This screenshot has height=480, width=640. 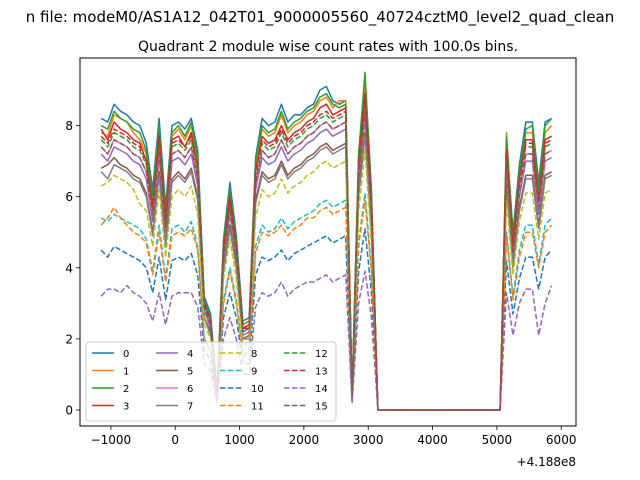 What do you see at coordinates (321, 372) in the screenshot?
I see `legend-label: 13` at bounding box center [321, 372].